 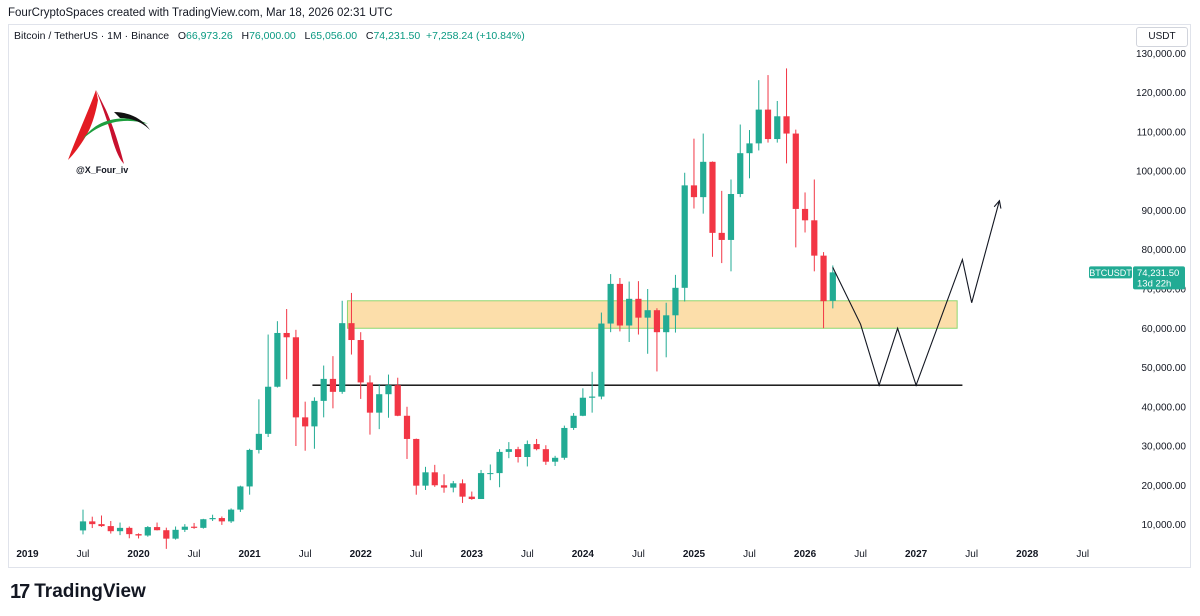 I want to click on projection-path, so click(x=916, y=294).